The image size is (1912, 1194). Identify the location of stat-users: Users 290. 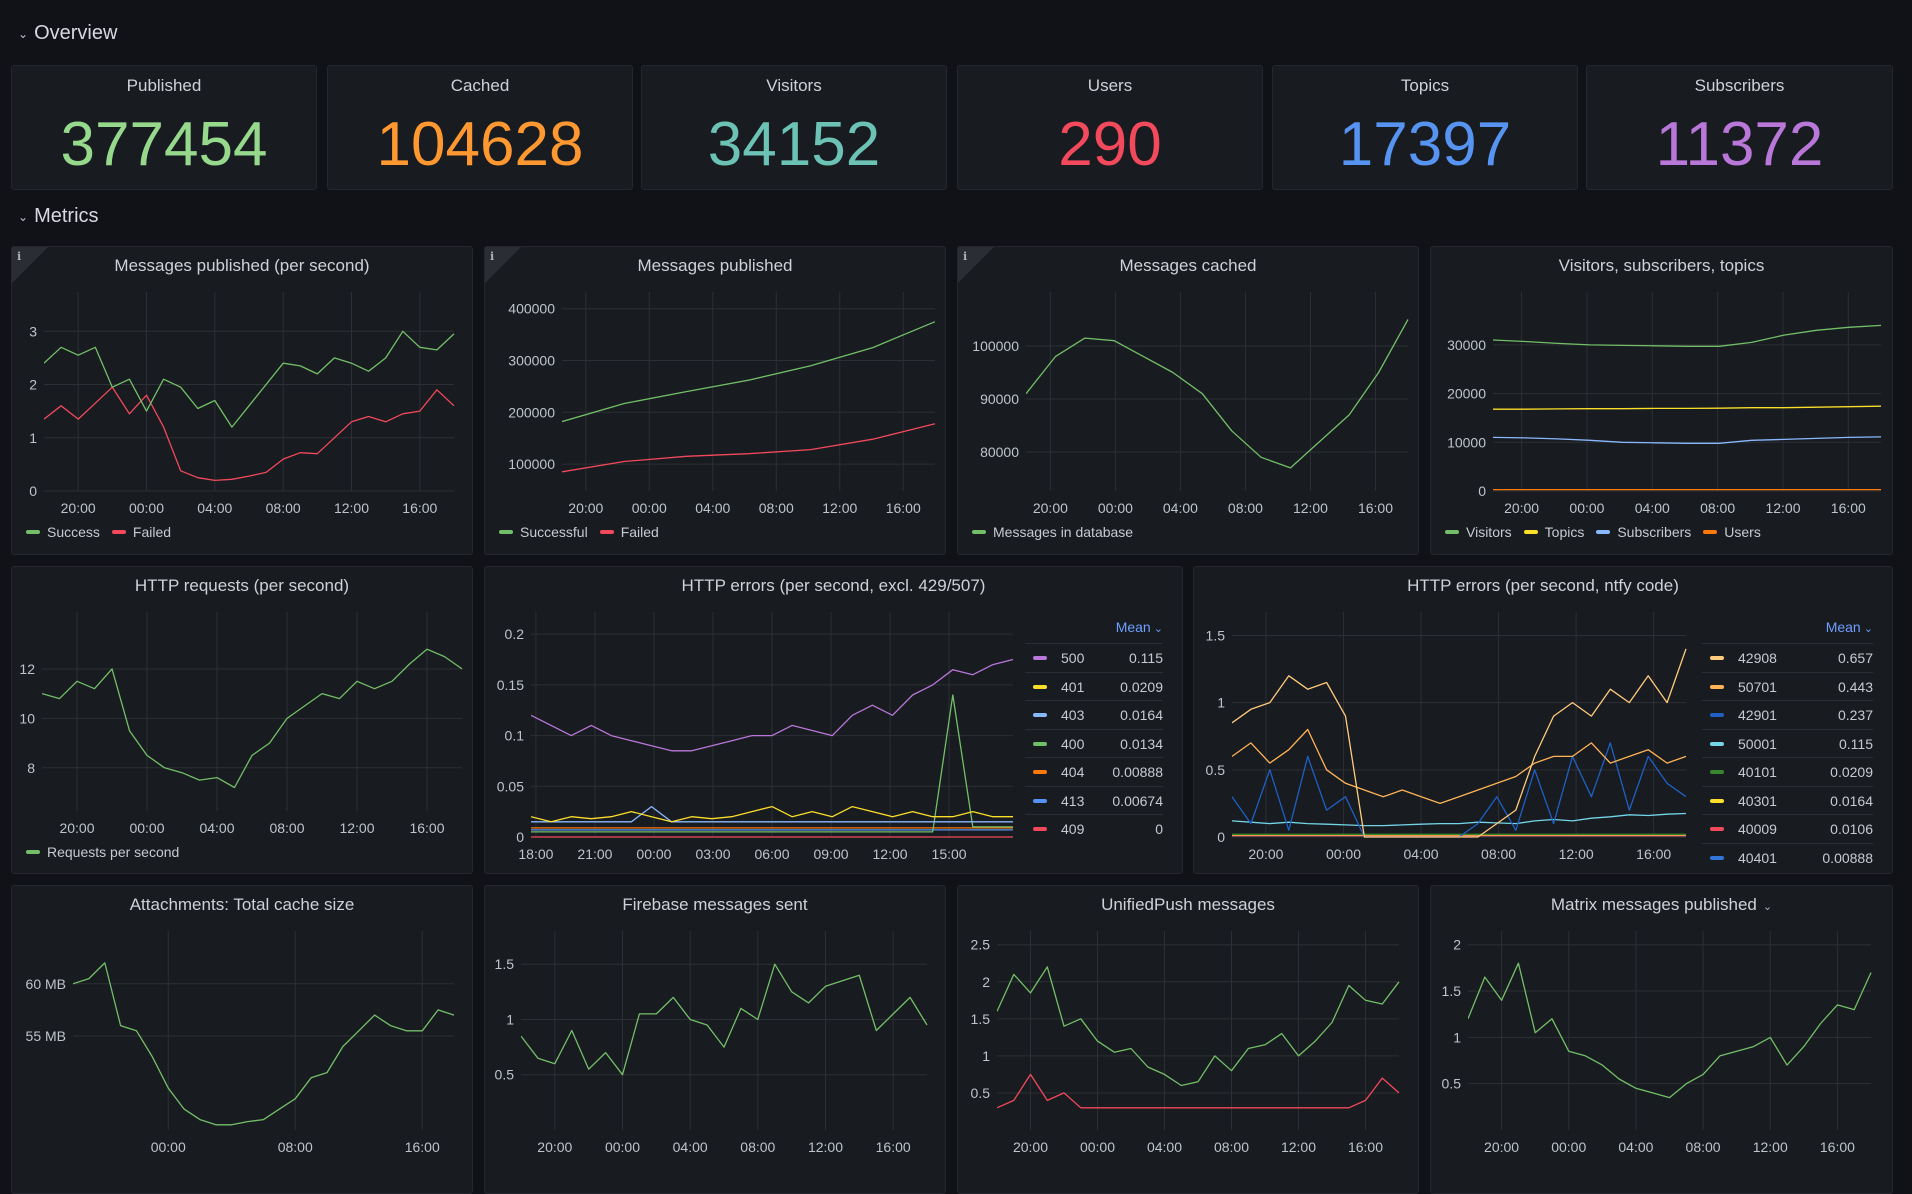
(1110, 127).